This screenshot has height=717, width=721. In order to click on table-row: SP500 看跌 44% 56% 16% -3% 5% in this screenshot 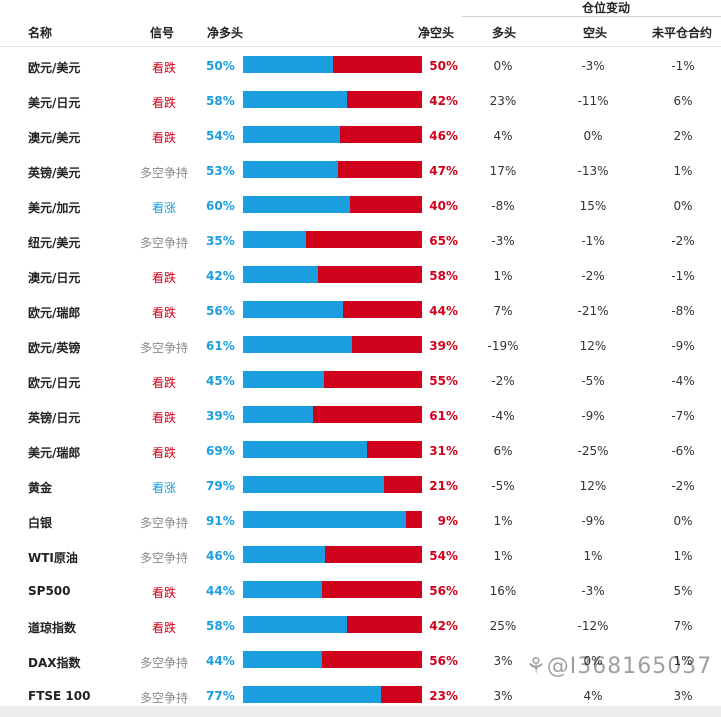, I will do `click(360, 590)`.